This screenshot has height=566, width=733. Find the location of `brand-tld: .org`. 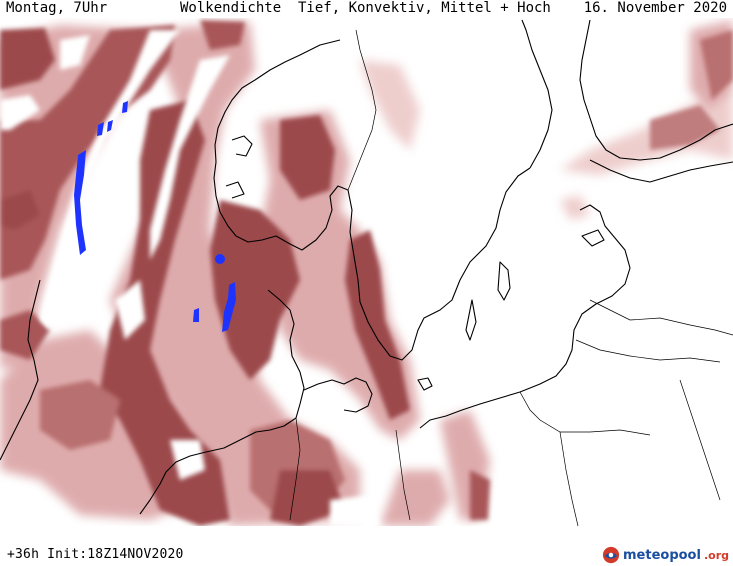

brand-tld: .org is located at coordinates (716, 555).